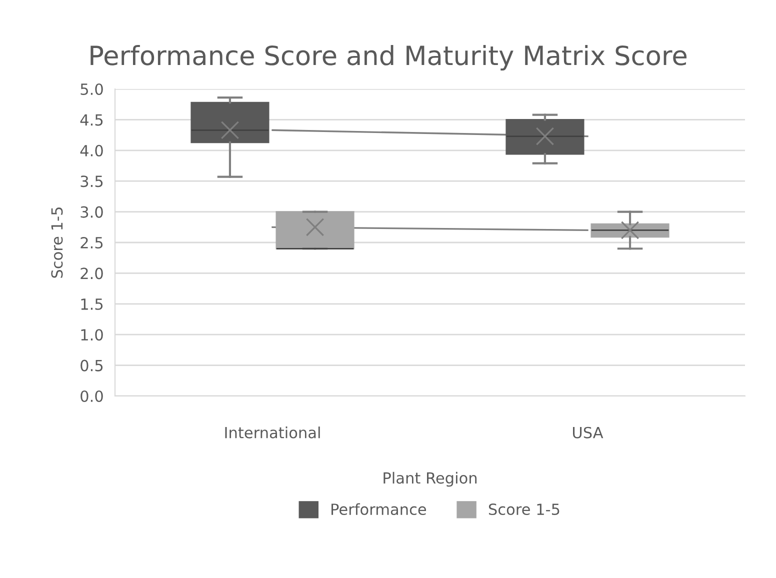 The width and height of the screenshot is (776, 578). I want to click on y-tick-label: 3.0, so click(91, 212).